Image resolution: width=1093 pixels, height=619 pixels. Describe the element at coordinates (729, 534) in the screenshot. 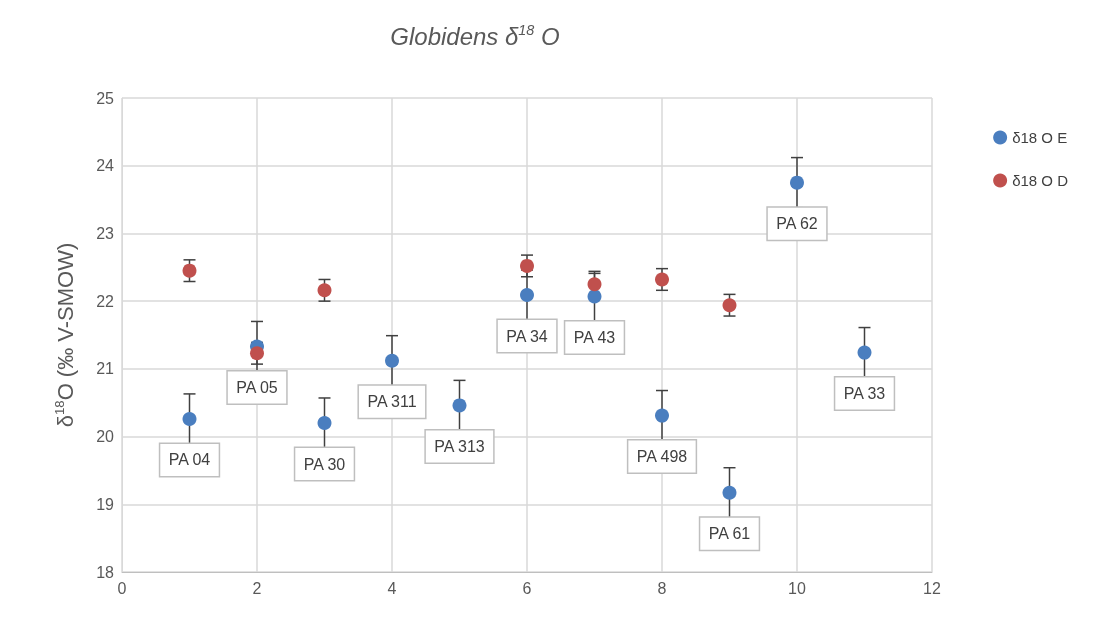

I see `data-label: PA 61` at that location.